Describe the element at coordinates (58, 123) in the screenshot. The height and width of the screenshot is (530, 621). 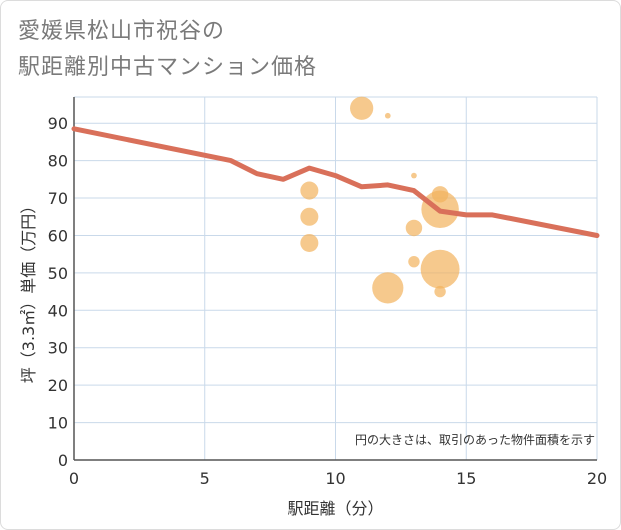
I see `y-tick-label: 90` at that location.